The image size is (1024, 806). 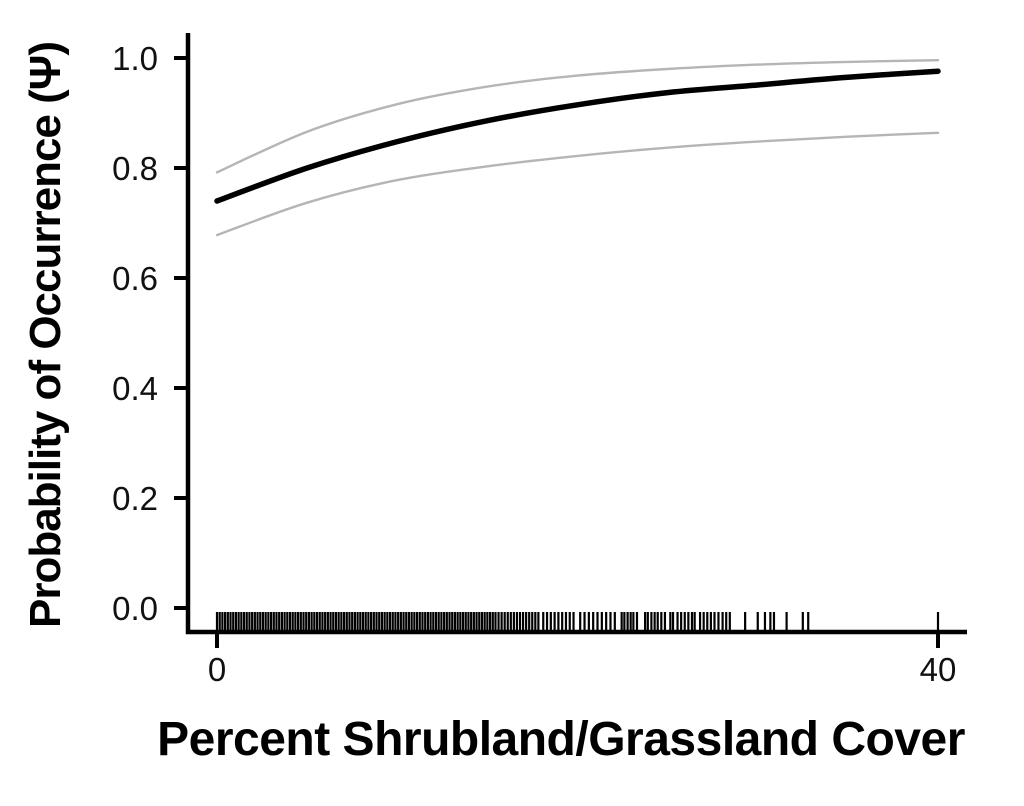 What do you see at coordinates (135, 608) in the screenshot?
I see `y-tick-label: 0.0` at bounding box center [135, 608].